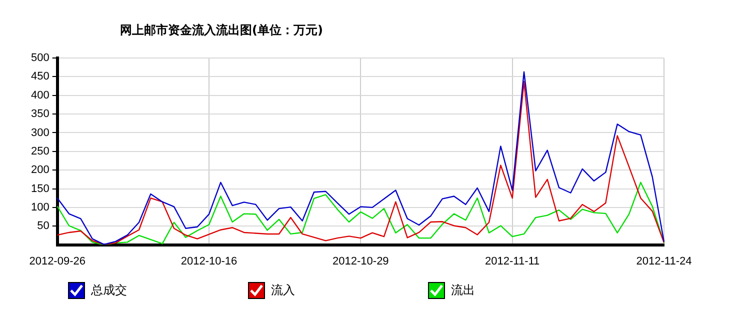 The height and width of the screenshot is (328, 743). Describe the element at coordinates (360, 261) in the screenshot. I see `x-tick-label: 2012-10-29` at that location.